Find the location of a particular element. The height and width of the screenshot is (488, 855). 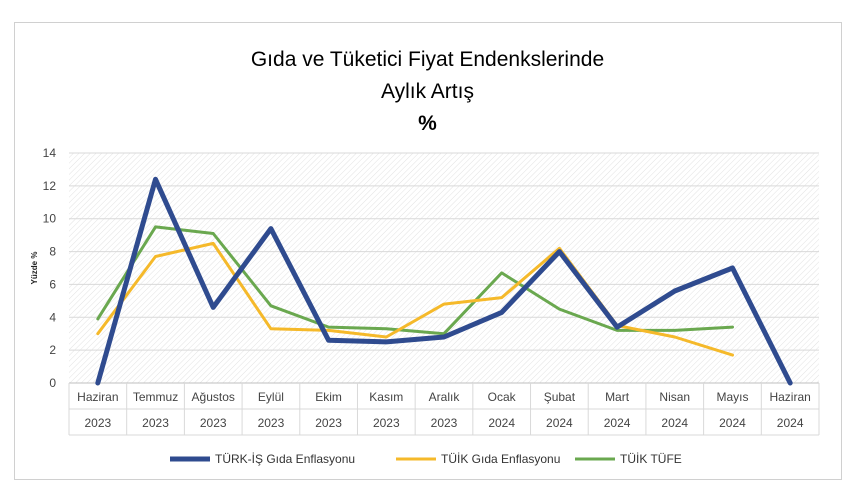

x-category-month: Ağustos is located at coordinates (213, 397).